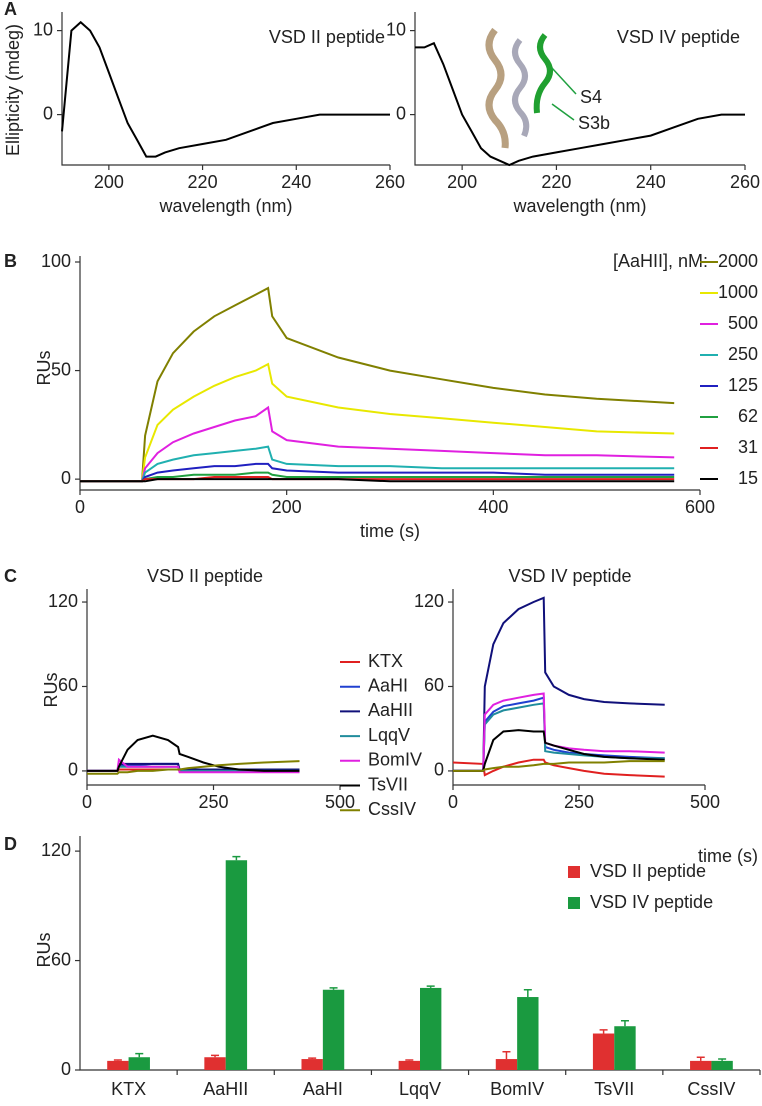 The height and width of the screenshot is (1106, 762). What do you see at coordinates (420, 1089) in the screenshot?
I see `x-tick-label: LqqV` at bounding box center [420, 1089].